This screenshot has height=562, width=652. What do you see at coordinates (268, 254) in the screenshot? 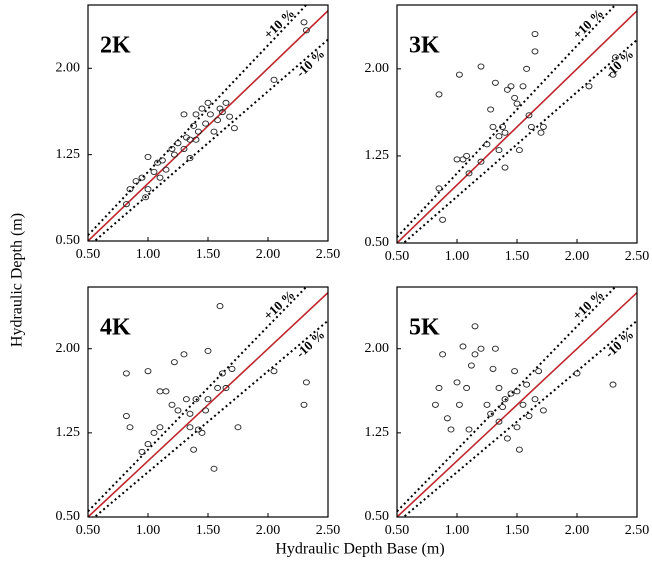
I see `x-tick-label: 2.00` at bounding box center [268, 254].